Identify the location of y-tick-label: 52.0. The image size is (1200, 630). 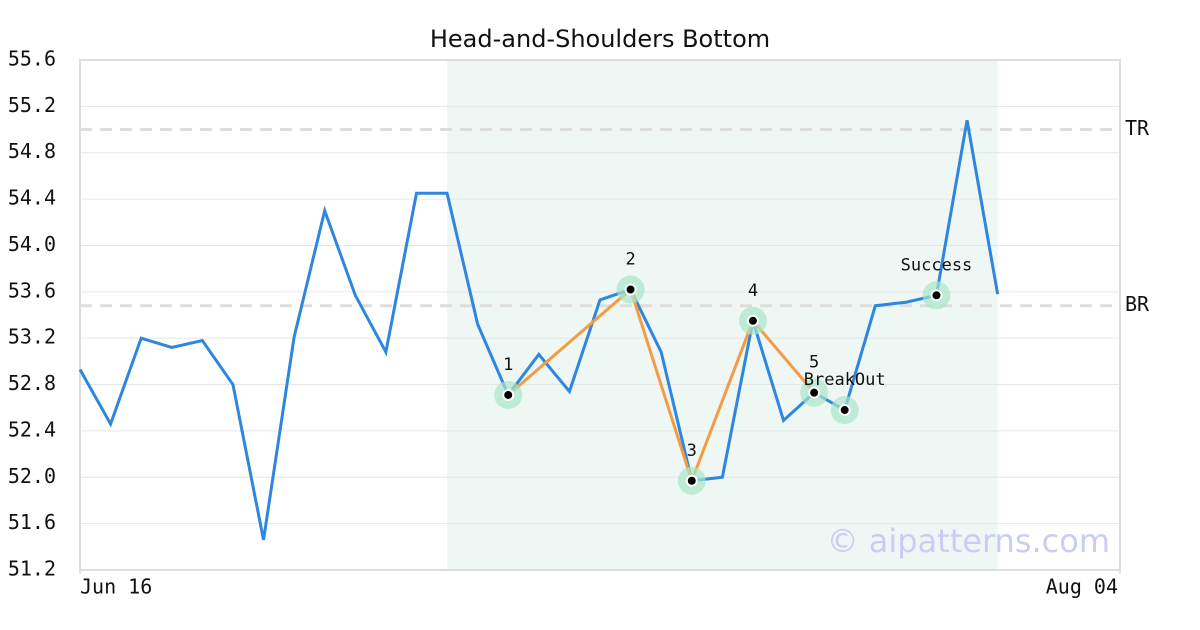
(32, 476).